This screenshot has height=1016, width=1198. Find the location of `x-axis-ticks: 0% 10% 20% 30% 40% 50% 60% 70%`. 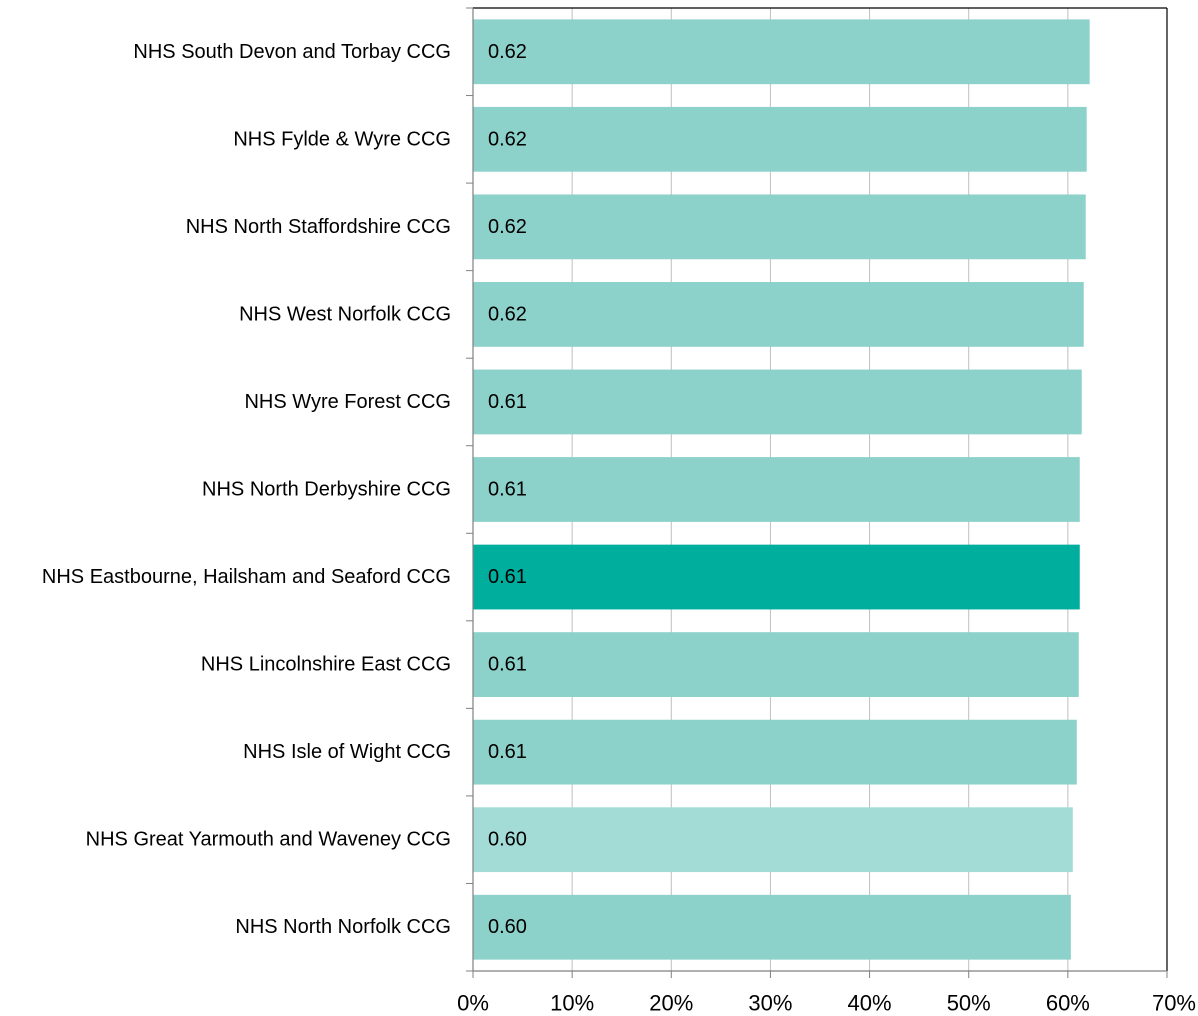

x-axis-ticks: 0% 10% 20% 30% 40% 50% 60% 70% is located at coordinates (826, 993).